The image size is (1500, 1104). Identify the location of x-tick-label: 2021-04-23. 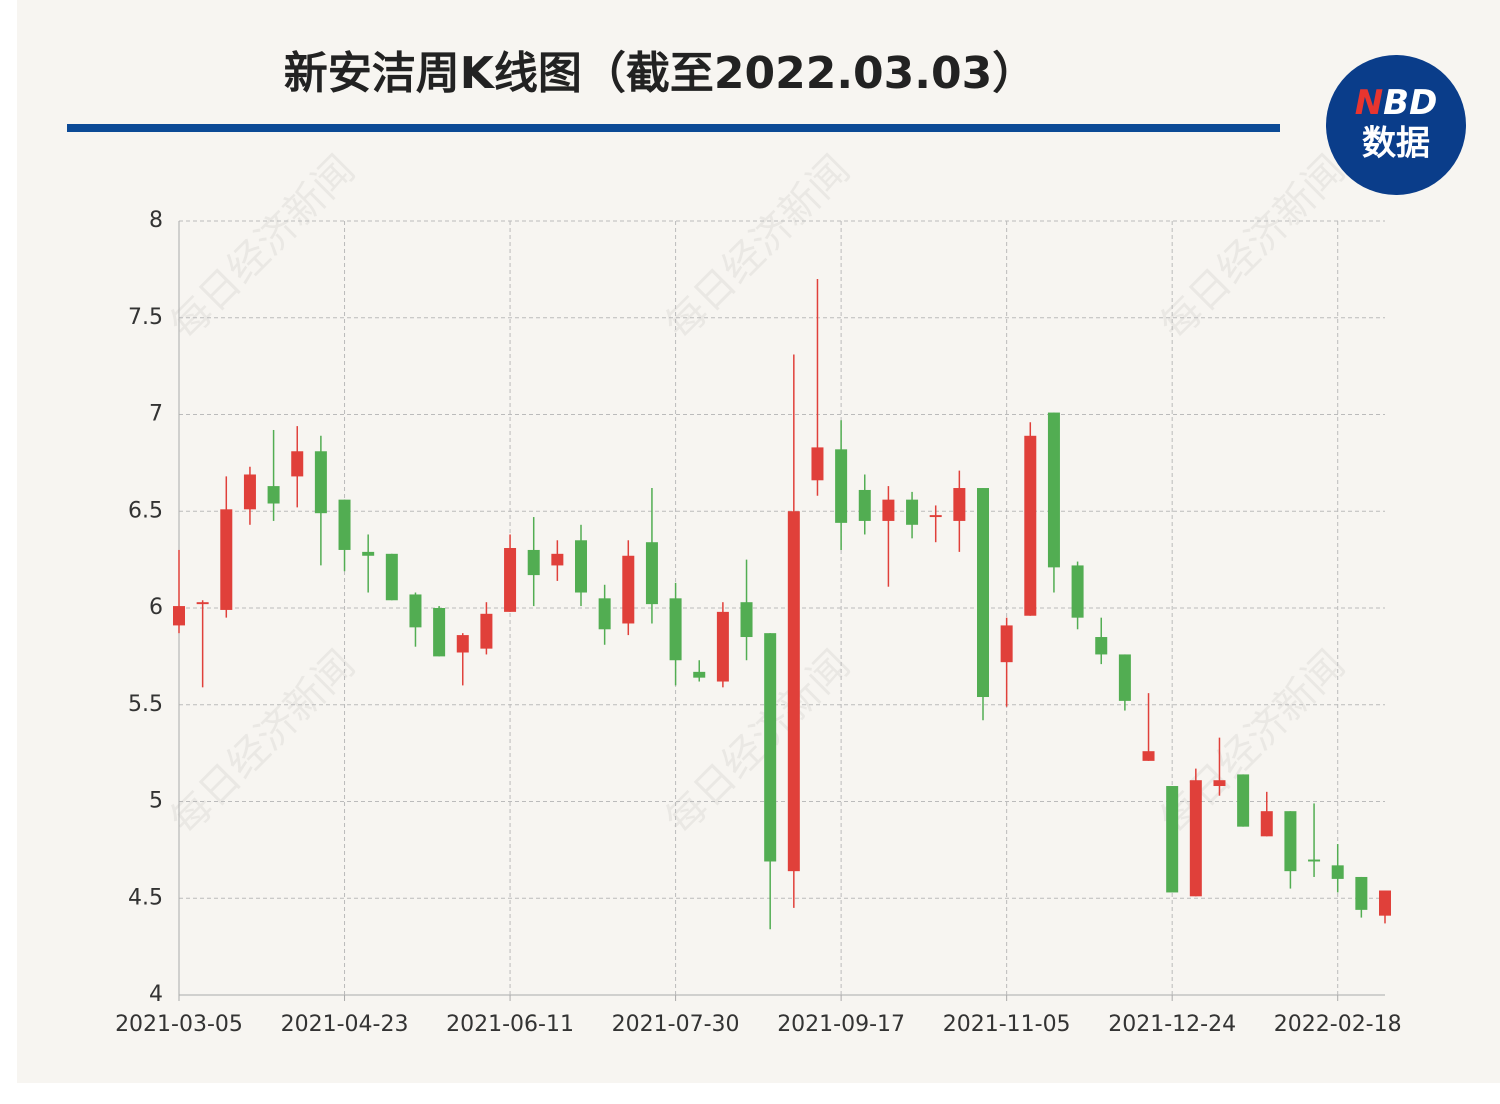
(345, 1024).